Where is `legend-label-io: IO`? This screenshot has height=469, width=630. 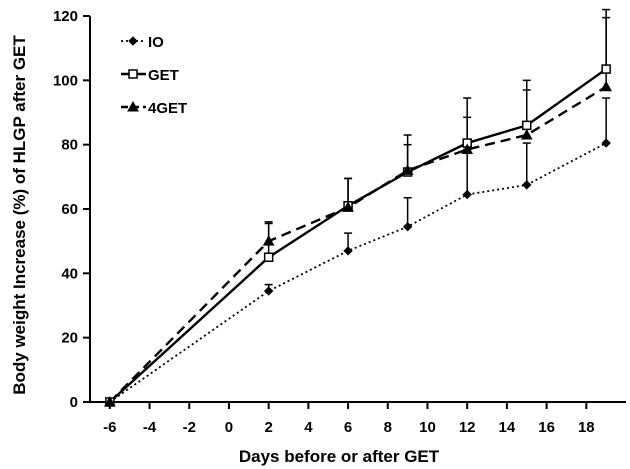
legend-label-io: IO is located at coordinates (156, 42).